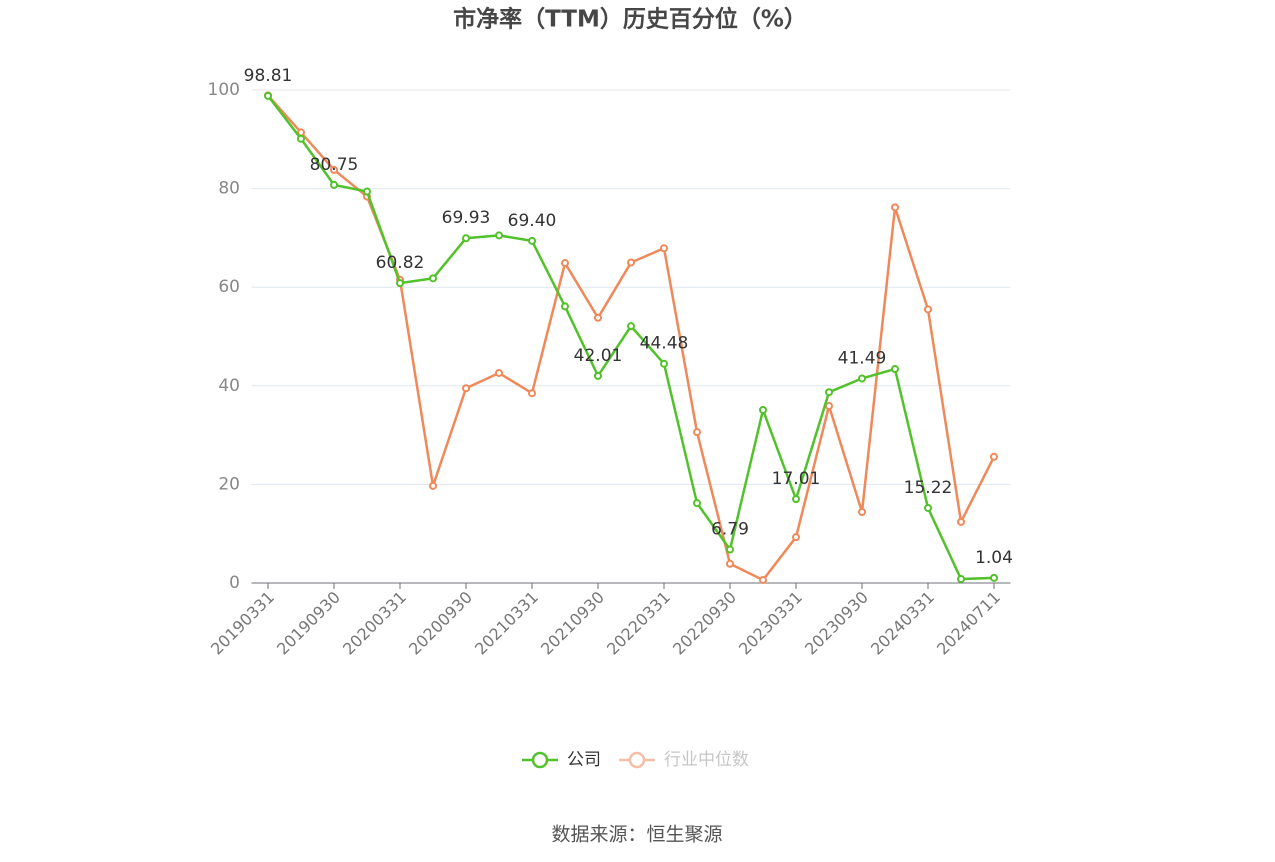 The image size is (1275, 862). Describe the element at coordinates (532, 221) in the screenshot. I see `data-label: 69.40` at that location.